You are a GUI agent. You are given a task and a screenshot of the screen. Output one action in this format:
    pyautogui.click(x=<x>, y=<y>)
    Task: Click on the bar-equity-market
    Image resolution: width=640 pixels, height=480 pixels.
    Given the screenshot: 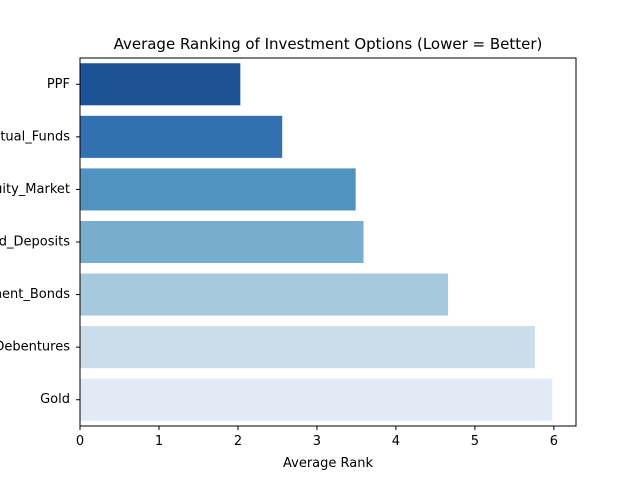 What is the action you would take?
    pyautogui.click(x=218, y=189)
    